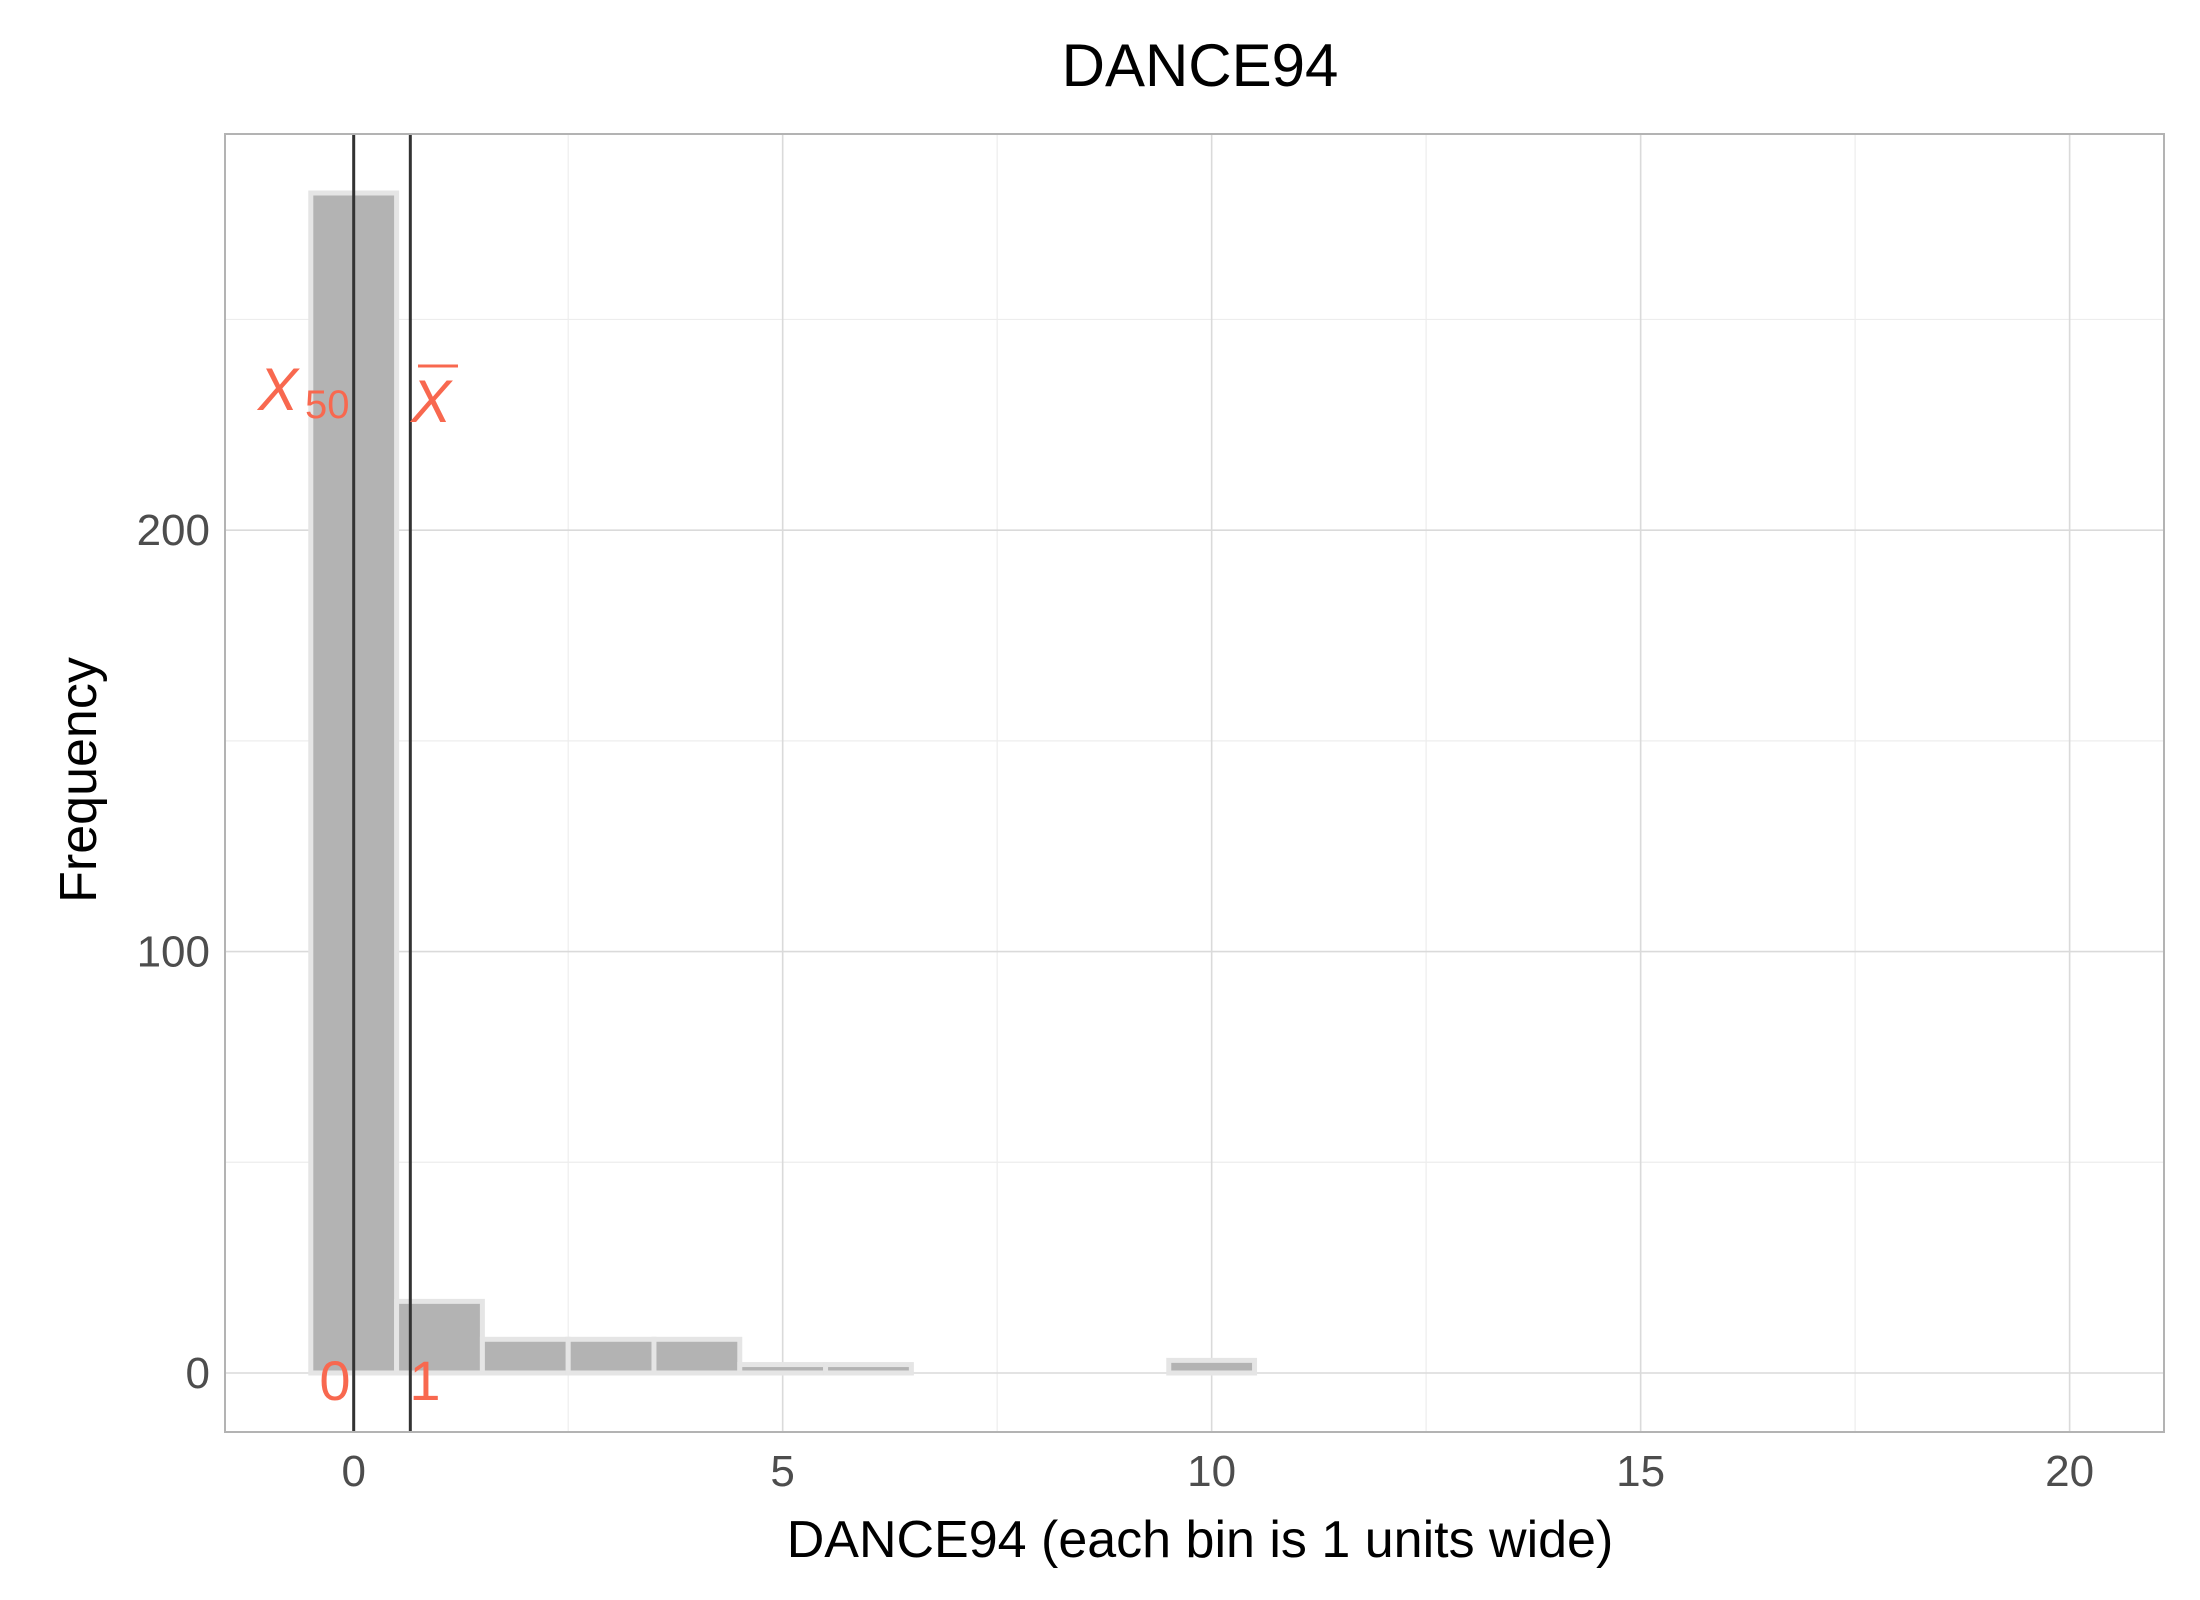 Image resolution: width=2200 pixels, height=1600 pixels. What do you see at coordinates (278, 389) in the screenshot?
I see `median-symbol-letter: X` at bounding box center [278, 389].